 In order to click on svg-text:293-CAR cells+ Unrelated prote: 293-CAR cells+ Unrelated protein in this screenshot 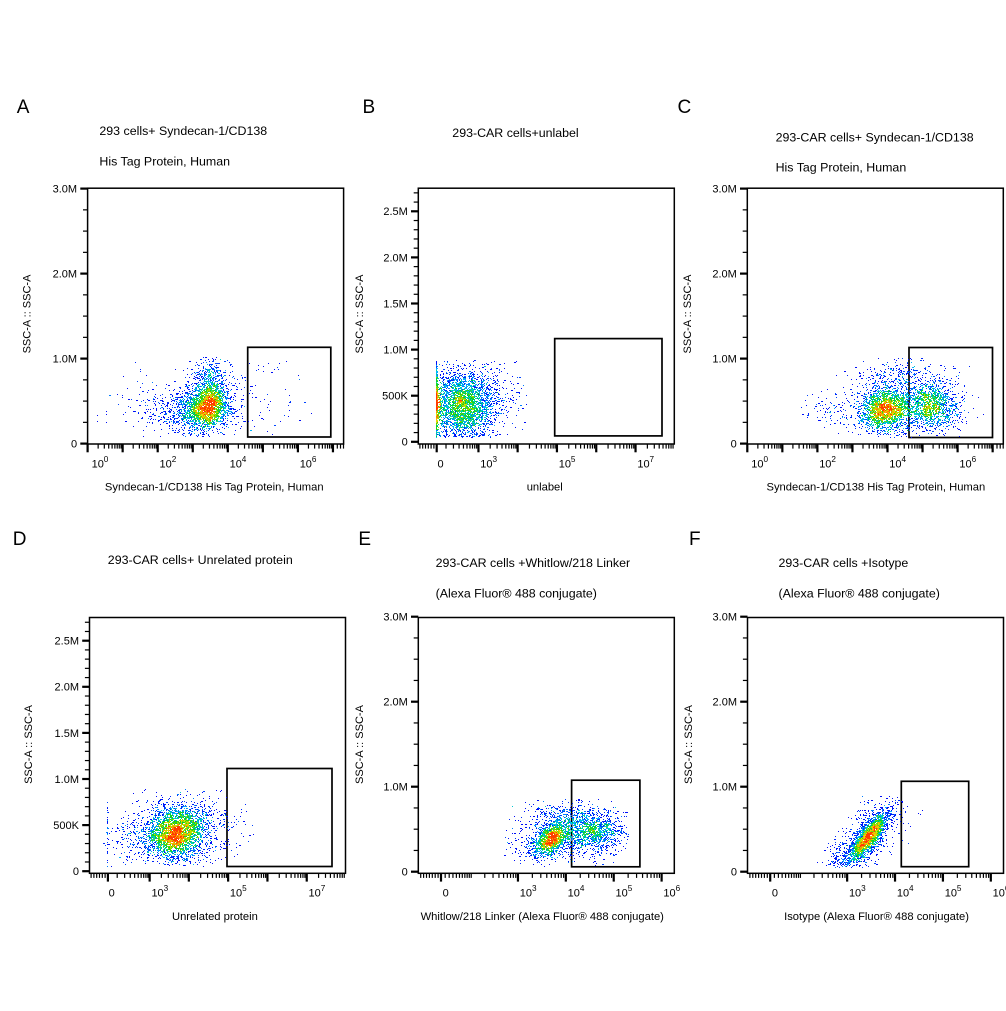, I will do `click(200, 560)`.